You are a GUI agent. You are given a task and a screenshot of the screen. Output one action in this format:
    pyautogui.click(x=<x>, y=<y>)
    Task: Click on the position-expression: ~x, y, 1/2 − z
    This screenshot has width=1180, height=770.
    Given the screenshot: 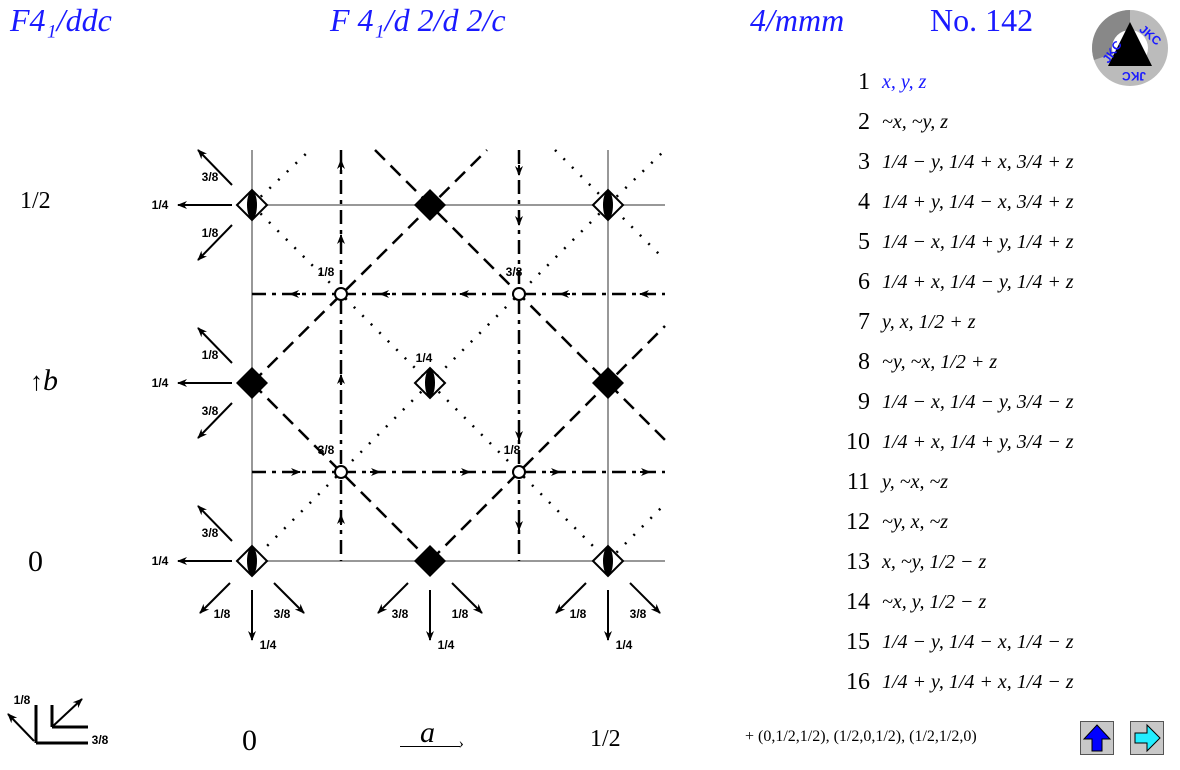 What is the action you would take?
    pyautogui.click(x=934, y=601)
    